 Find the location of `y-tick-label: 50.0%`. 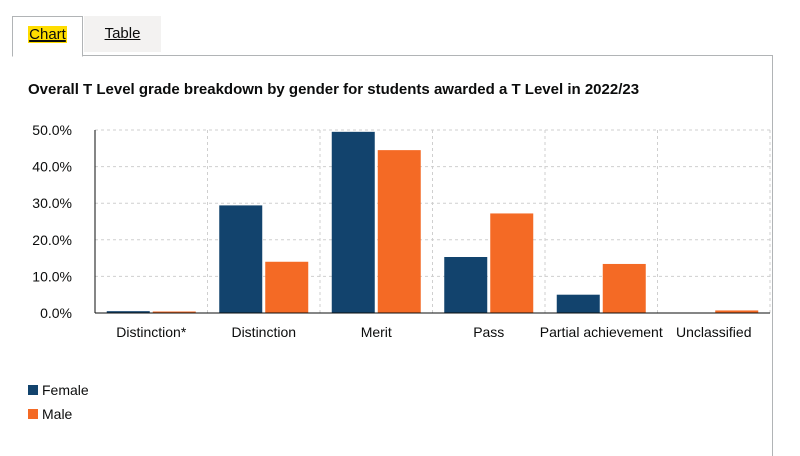

y-tick-label: 50.0% is located at coordinates (52, 130).